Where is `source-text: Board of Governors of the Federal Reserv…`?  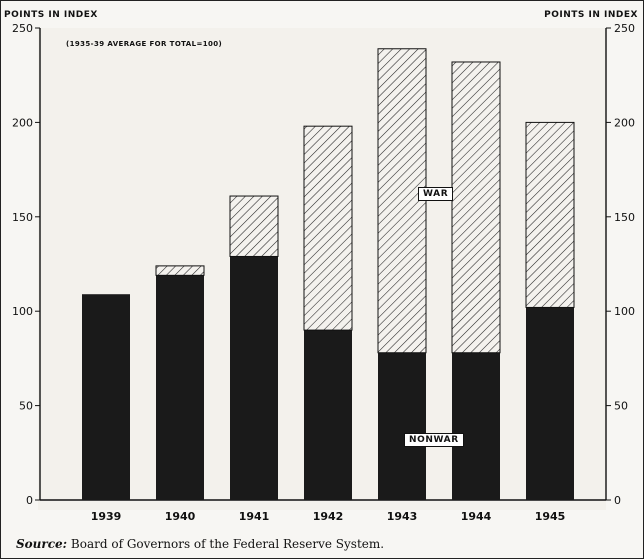 source-text: Board of Governors of the Federal Reserv… is located at coordinates (227, 544).